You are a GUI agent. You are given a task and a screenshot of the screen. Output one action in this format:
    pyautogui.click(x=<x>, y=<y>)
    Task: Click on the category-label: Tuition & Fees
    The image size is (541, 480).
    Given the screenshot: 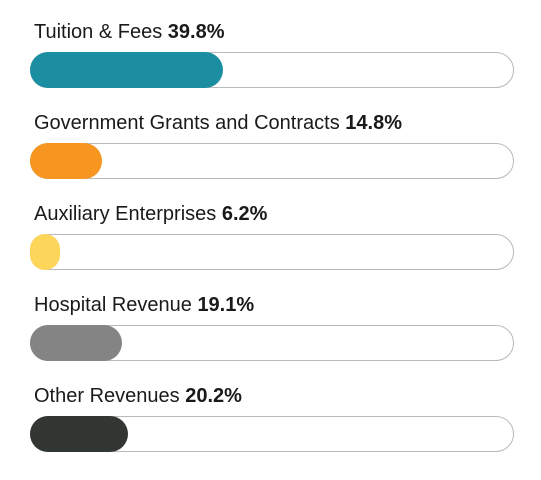 What is the action you would take?
    pyautogui.click(x=98, y=32)
    